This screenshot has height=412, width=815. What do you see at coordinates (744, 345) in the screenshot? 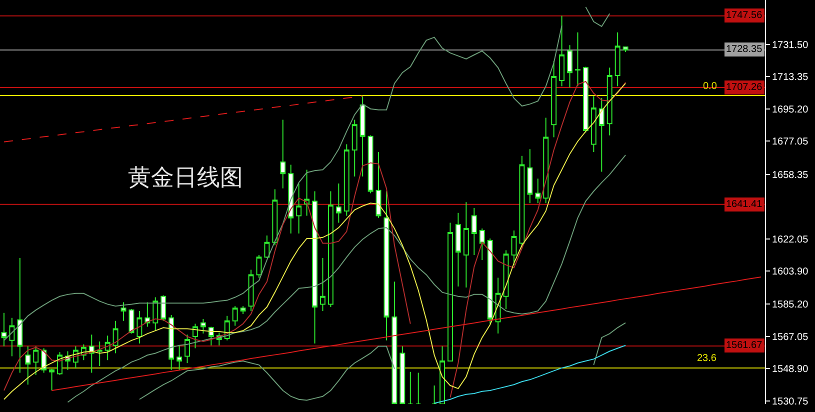
I see `ref-line-label: 1561.67` at bounding box center [744, 345].